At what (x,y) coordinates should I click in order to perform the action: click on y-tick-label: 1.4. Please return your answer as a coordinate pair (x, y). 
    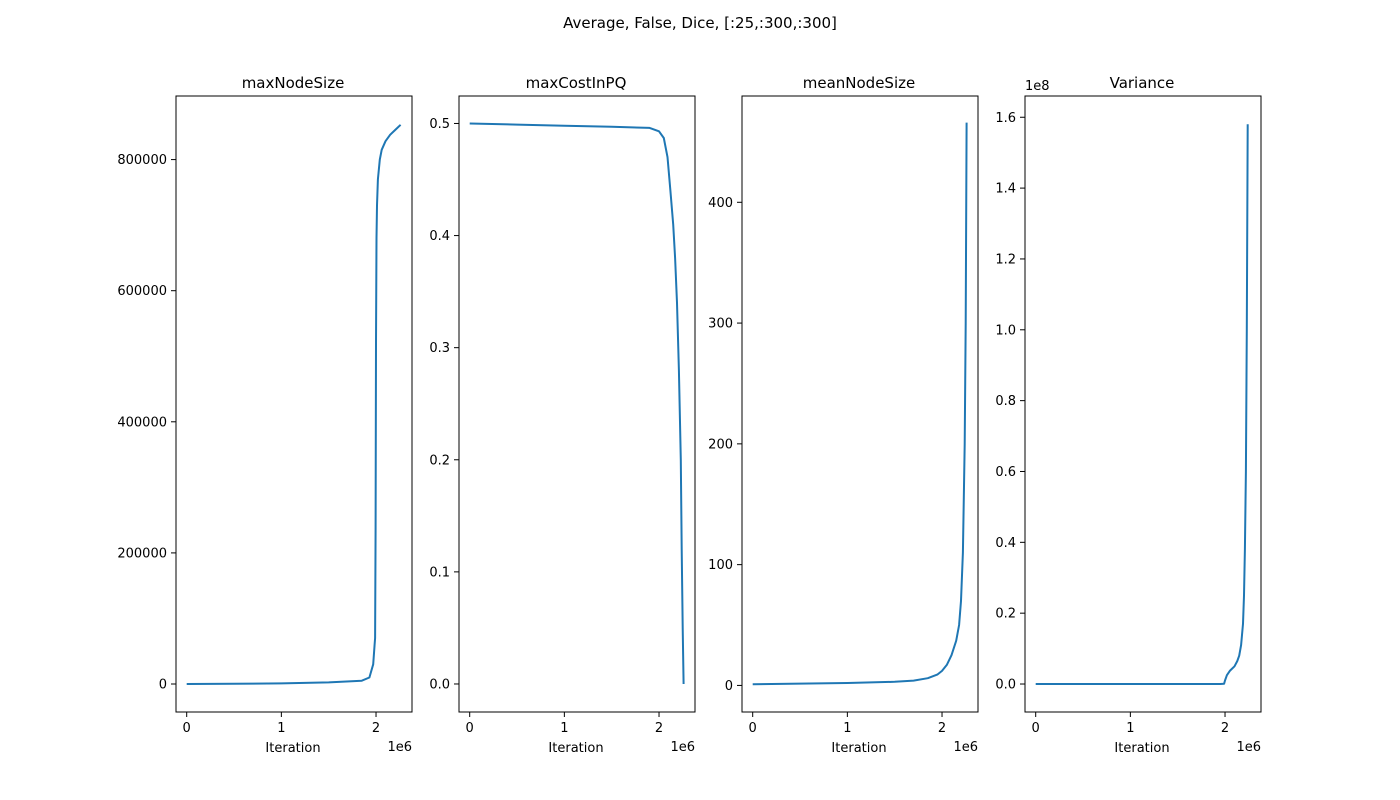
    Looking at the image, I should click on (1005, 189).